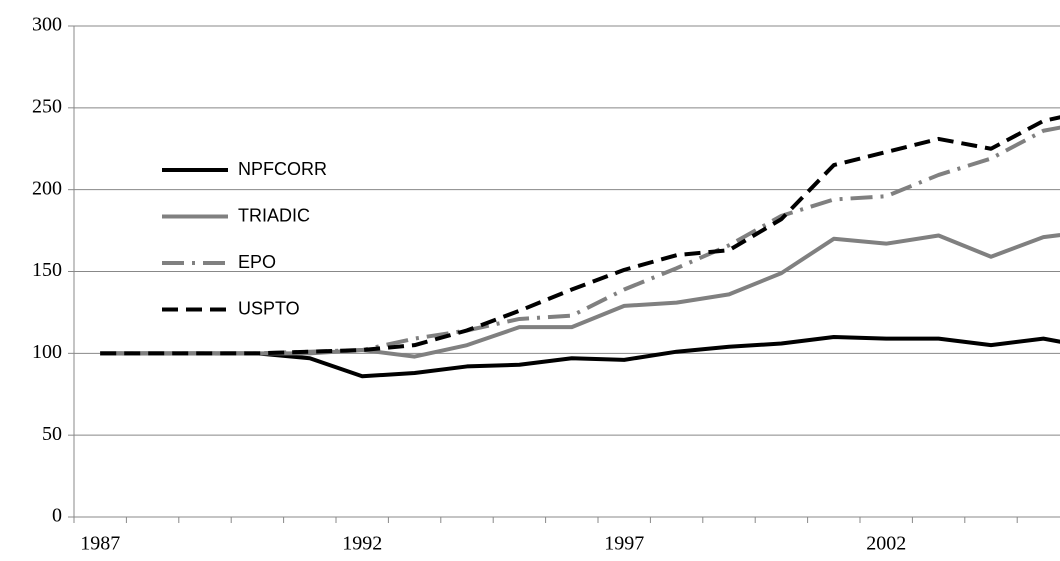  Describe the element at coordinates (580, 356) in the screenshot. I see `series-line` at that location.